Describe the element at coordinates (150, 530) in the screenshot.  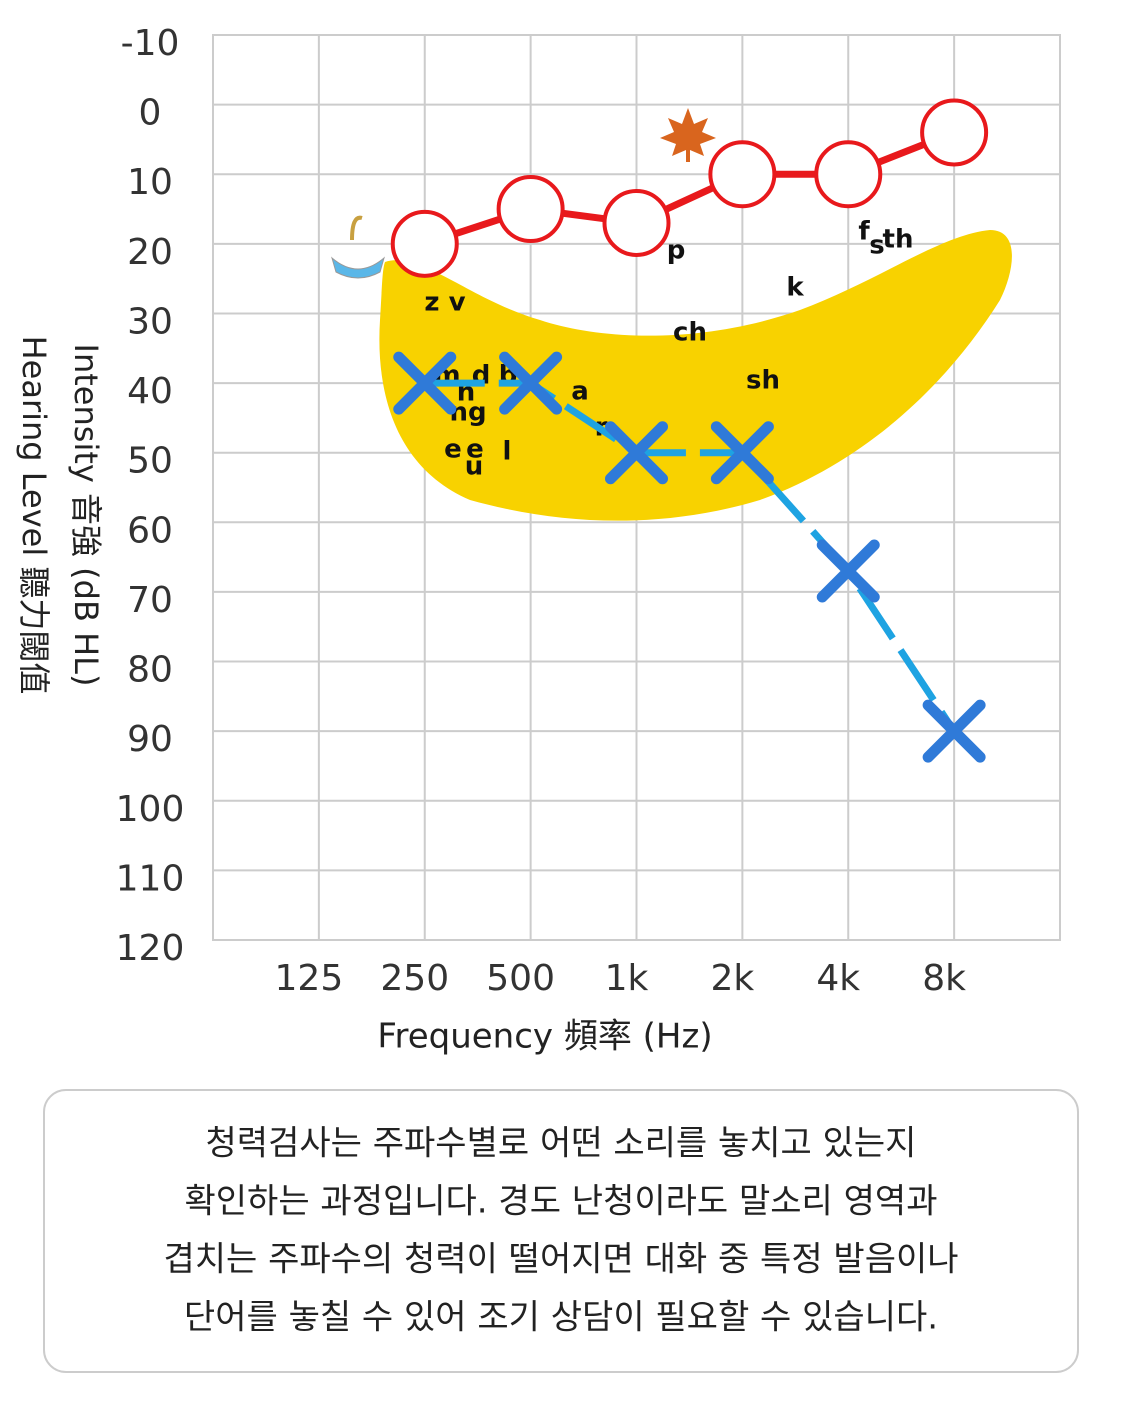
I see `y-tick-label: 60` at that location.